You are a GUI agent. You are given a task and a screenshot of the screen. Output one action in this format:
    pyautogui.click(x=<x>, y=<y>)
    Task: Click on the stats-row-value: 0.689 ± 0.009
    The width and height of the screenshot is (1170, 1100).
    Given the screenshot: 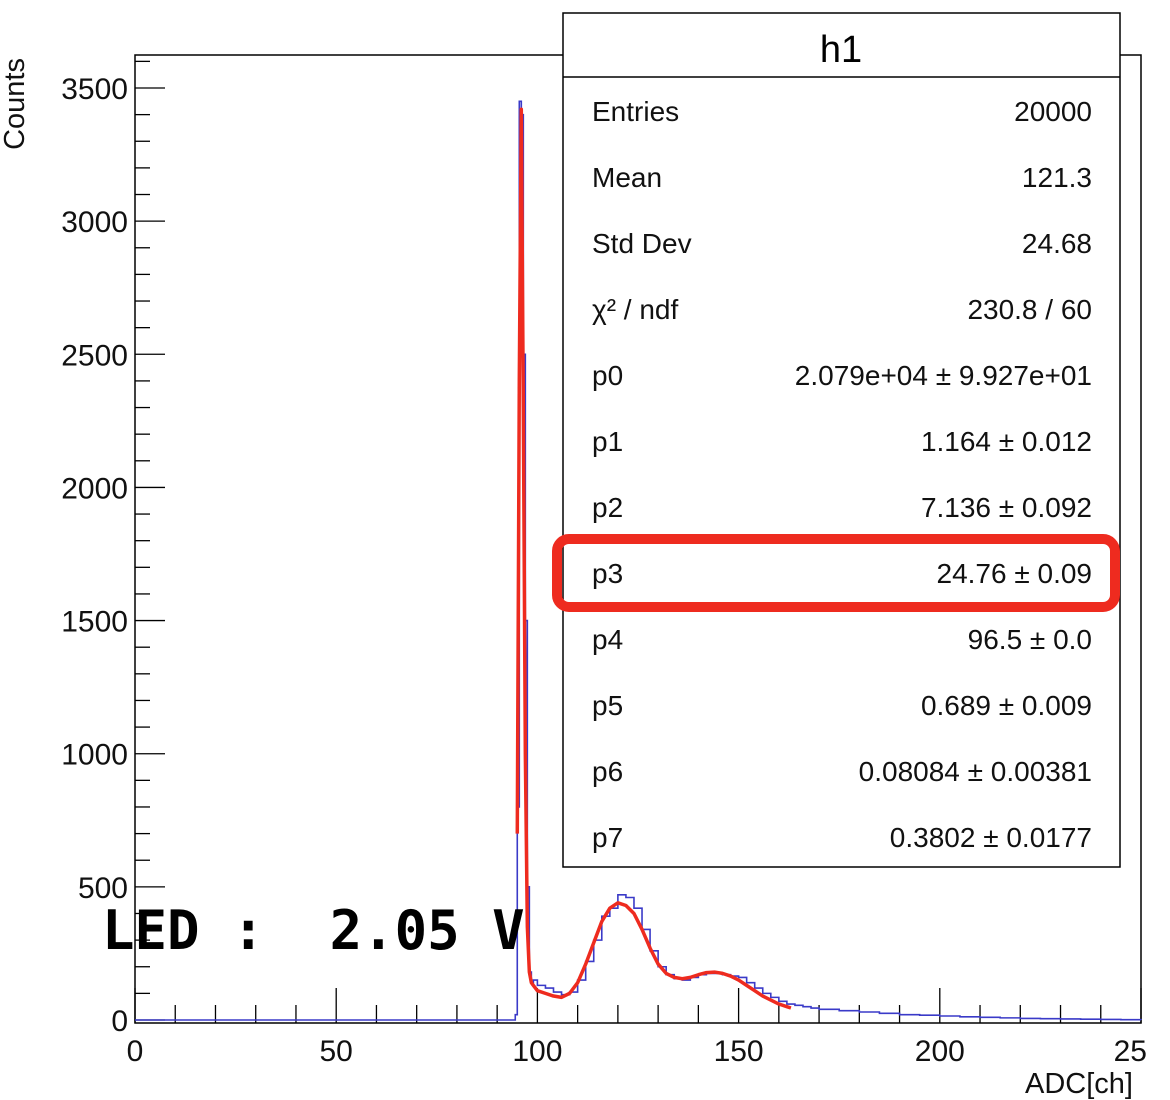 What is the action you would take?
    pyautogui.click(x=1006, y=705)
    